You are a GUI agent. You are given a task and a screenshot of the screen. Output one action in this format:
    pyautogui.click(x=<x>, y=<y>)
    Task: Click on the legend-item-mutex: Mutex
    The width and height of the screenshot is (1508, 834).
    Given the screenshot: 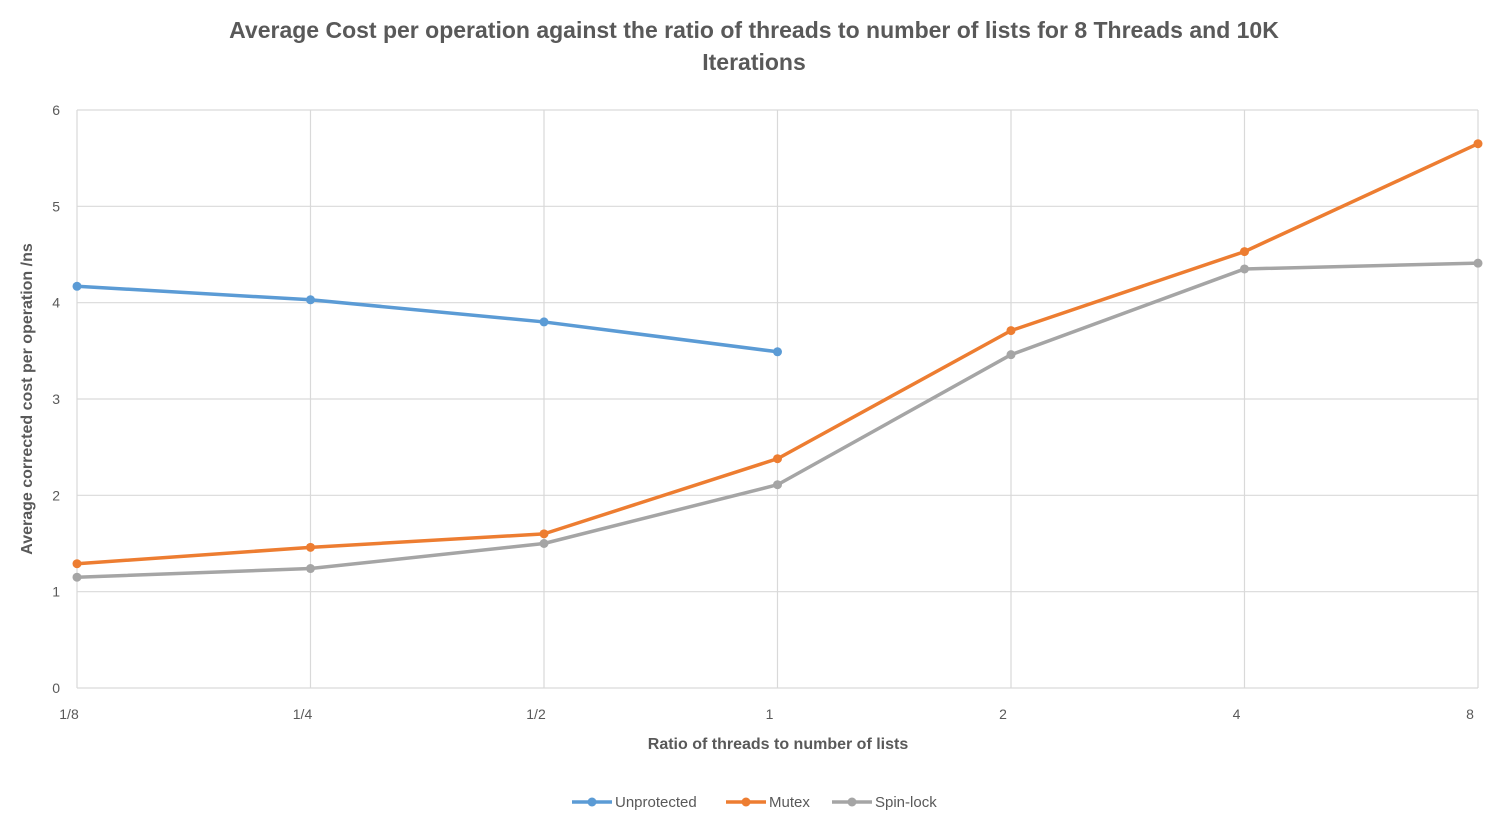 What is the action you would take?
    pyautogui.click(x=768, y=802)
    